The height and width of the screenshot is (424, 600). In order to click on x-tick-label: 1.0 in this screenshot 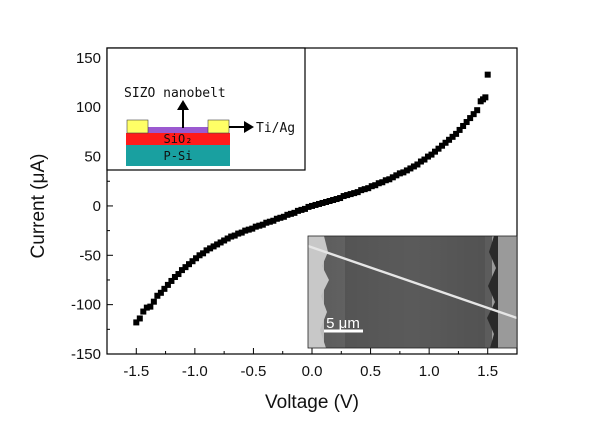, I will do `click(429, 371)`.